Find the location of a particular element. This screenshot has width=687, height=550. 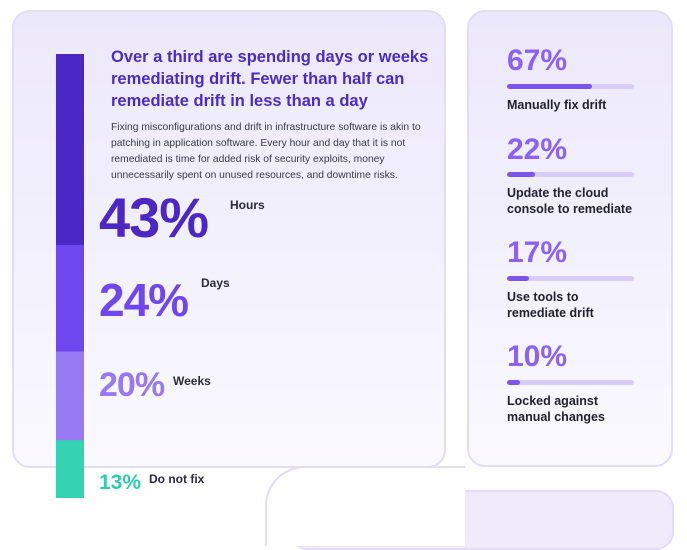

method-value-console: 22% is located at coordinates (537, 149).